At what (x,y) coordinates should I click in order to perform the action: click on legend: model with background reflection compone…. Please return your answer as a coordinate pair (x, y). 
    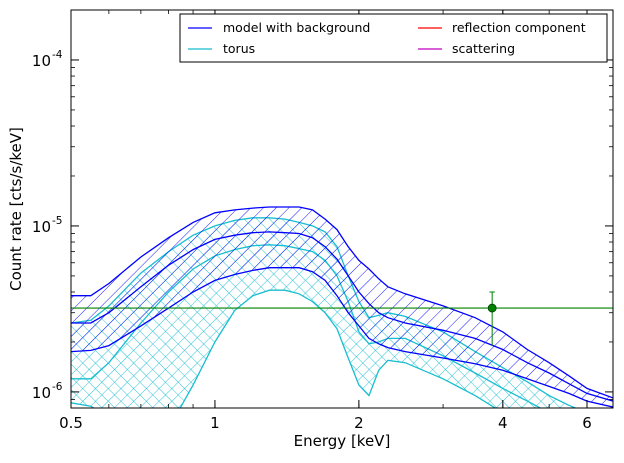
    Looking at the image, I should click on (393, 38).